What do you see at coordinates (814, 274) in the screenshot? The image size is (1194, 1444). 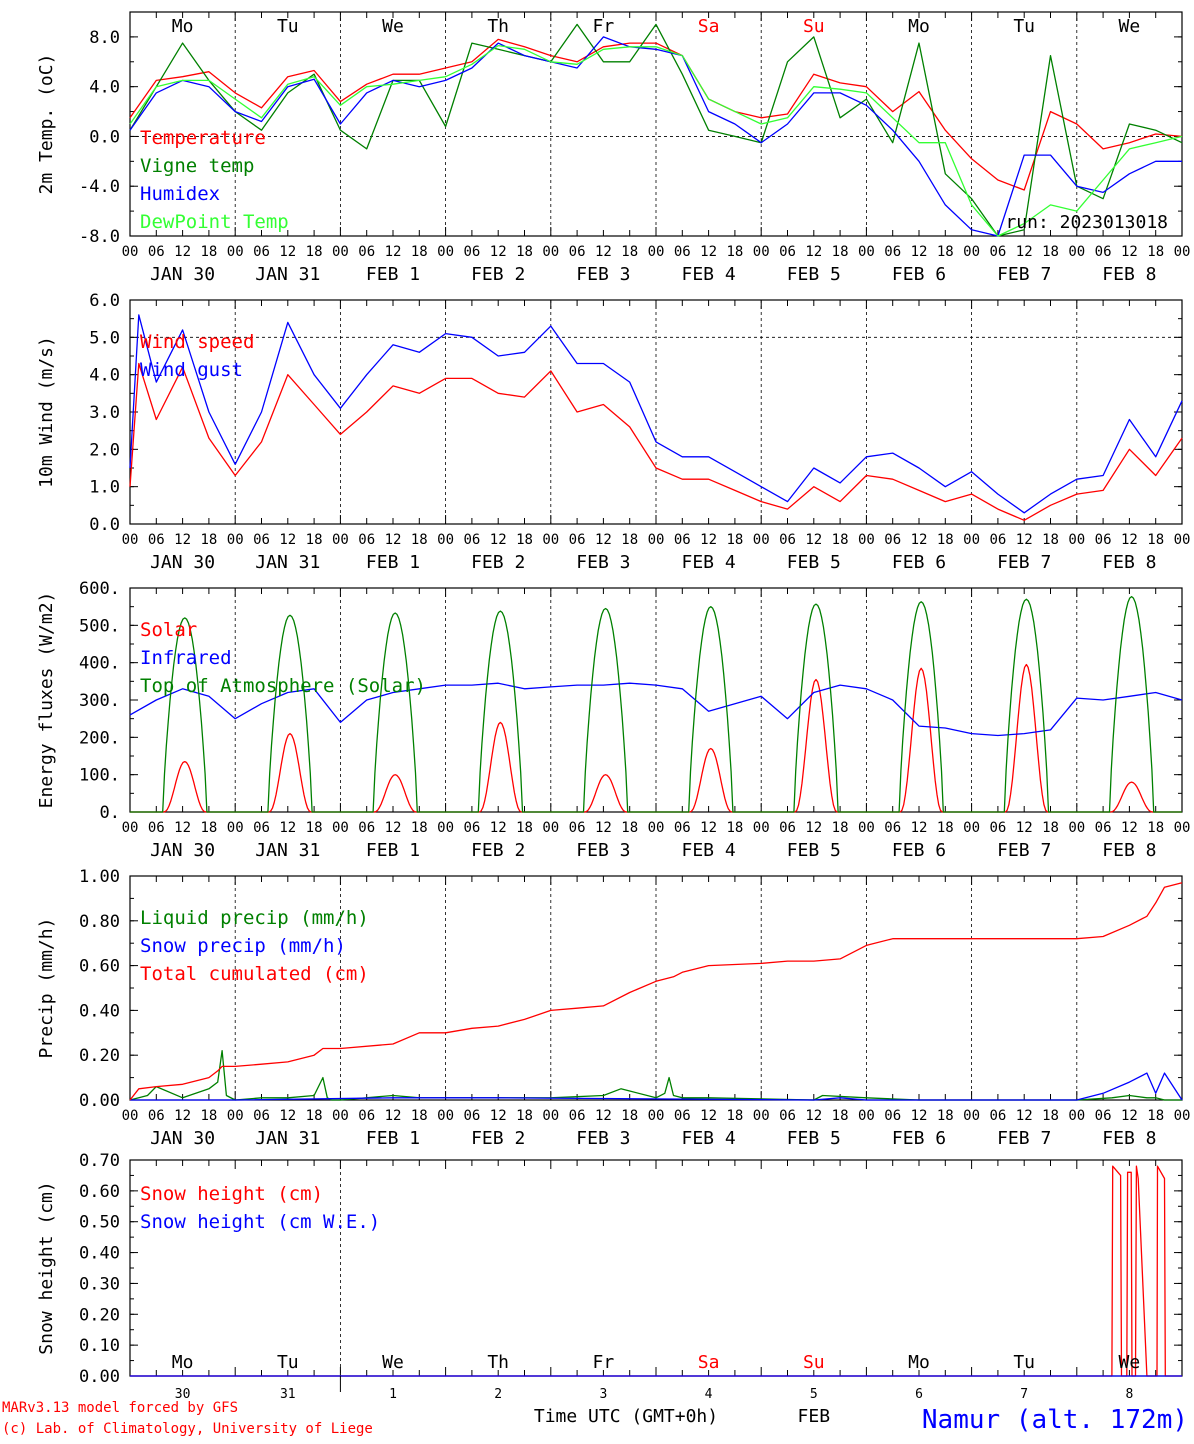 I see `date-label: FEB 5` at bounding box center [814, 274].